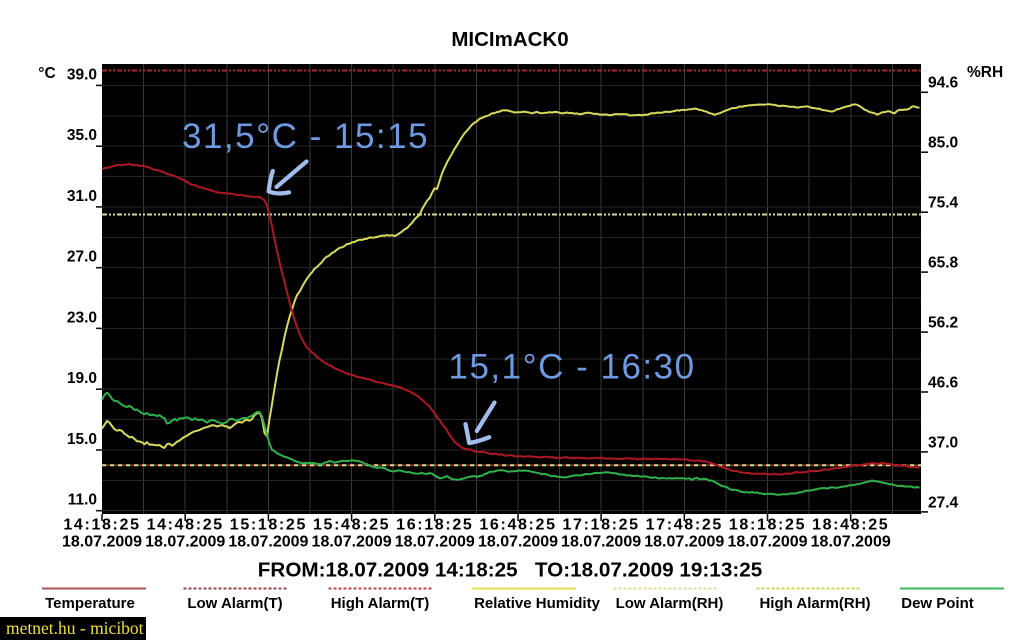  I want to click on svg-text: 15,1°C - 16:30, so click(572, 367).